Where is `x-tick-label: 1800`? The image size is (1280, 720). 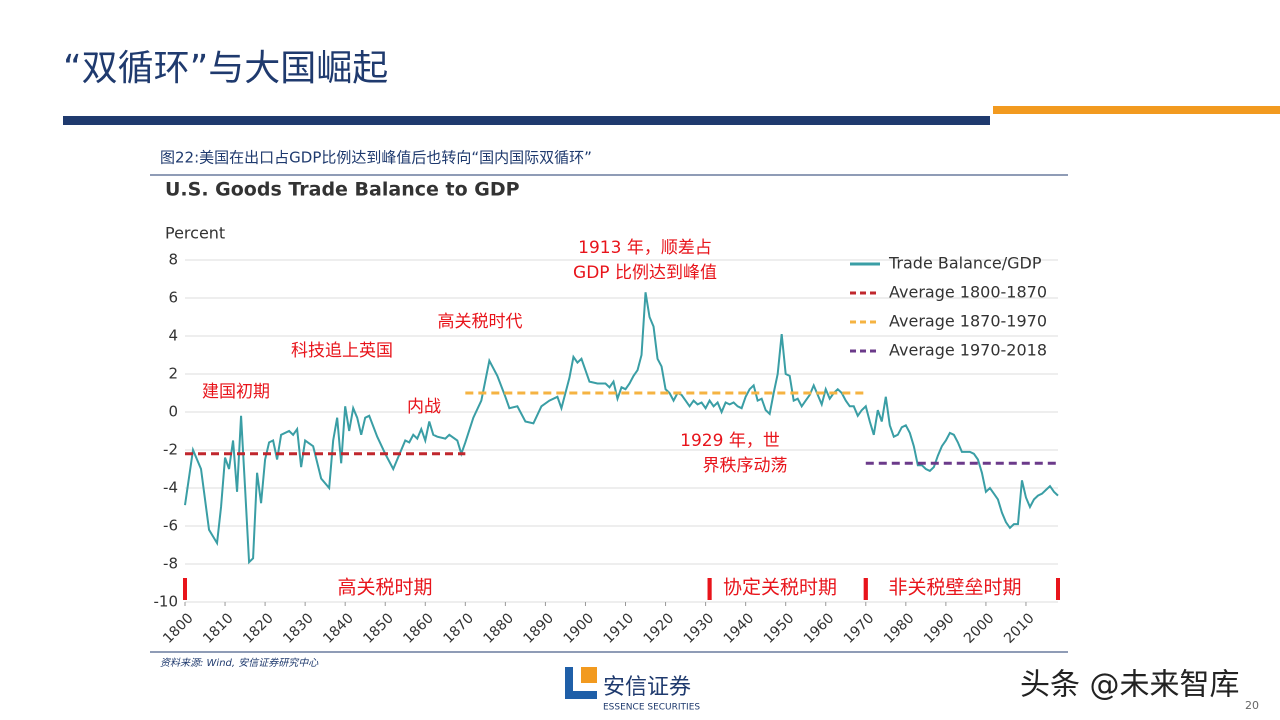
x-tick-label: 1800 is located at coordinates (178, 628).